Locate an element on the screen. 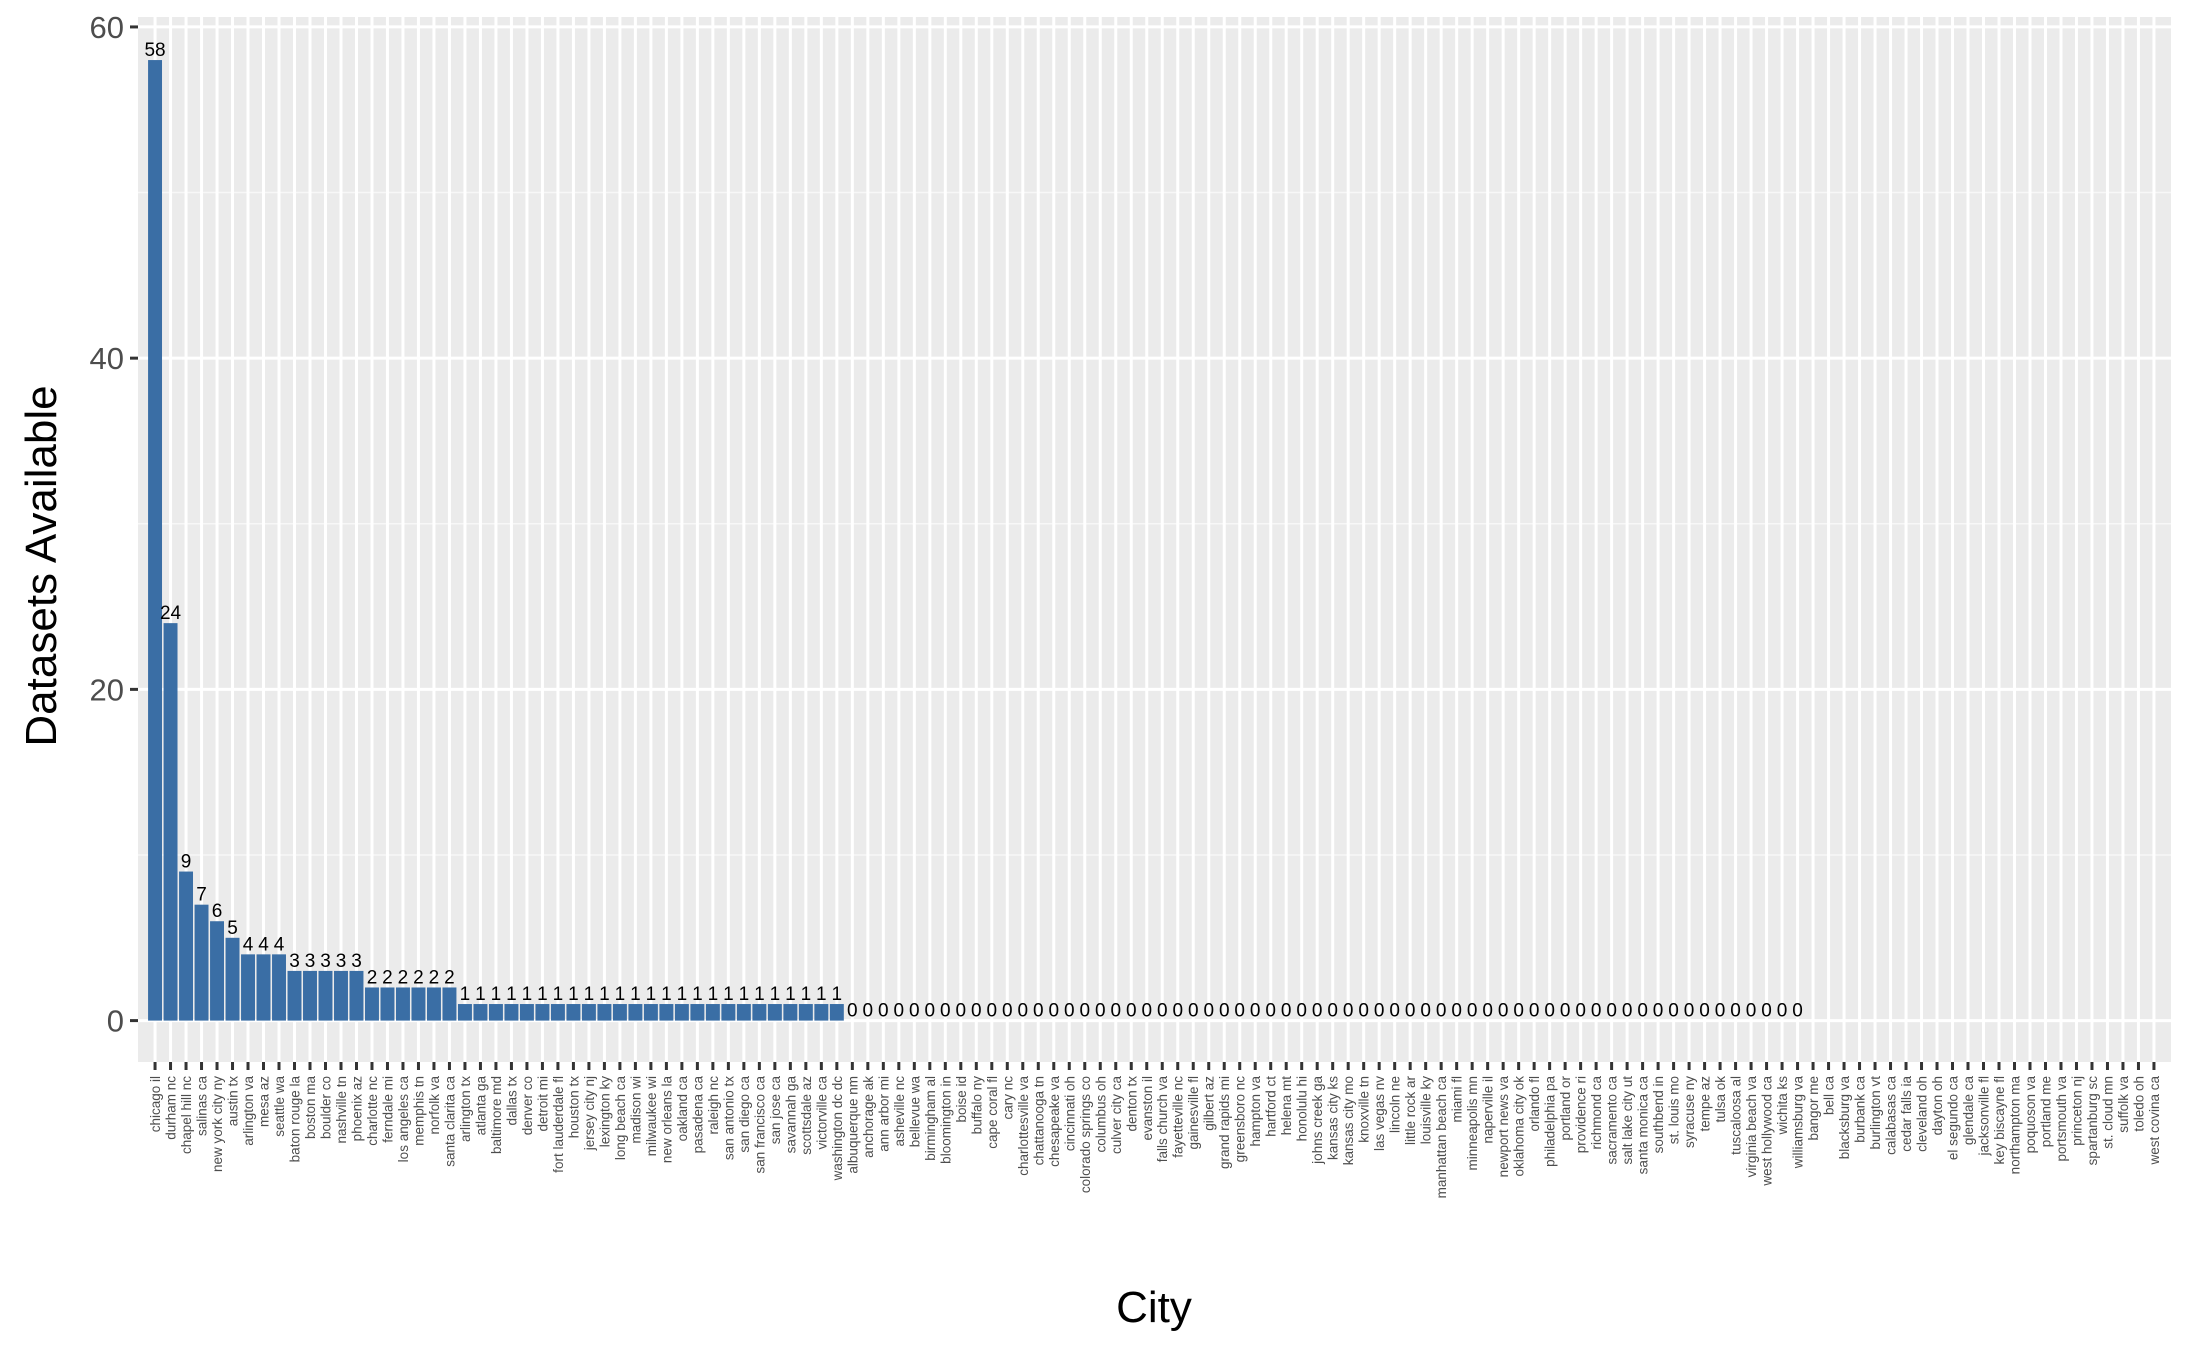 Image resolution: width=2187 pixels, height=1351 pixels. x-tick-label: burlington vt is located at coordinates (1875, 1113).